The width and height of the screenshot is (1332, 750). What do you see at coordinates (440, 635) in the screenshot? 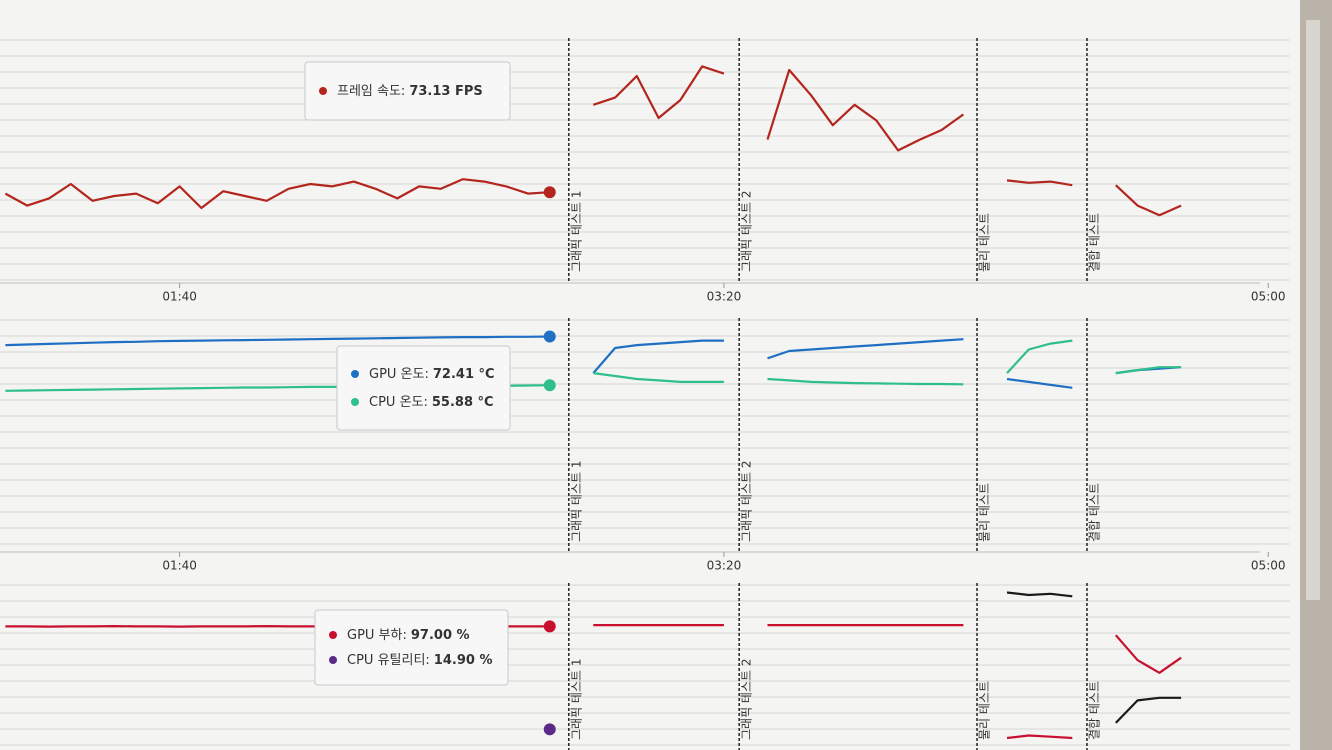
I see `series-readout: 97.00 %` at bounding box center [440, 635].